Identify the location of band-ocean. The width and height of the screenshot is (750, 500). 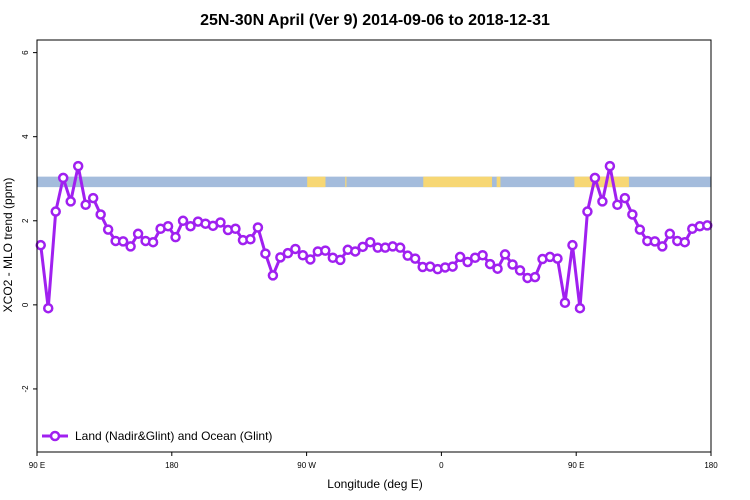
(374, 182).